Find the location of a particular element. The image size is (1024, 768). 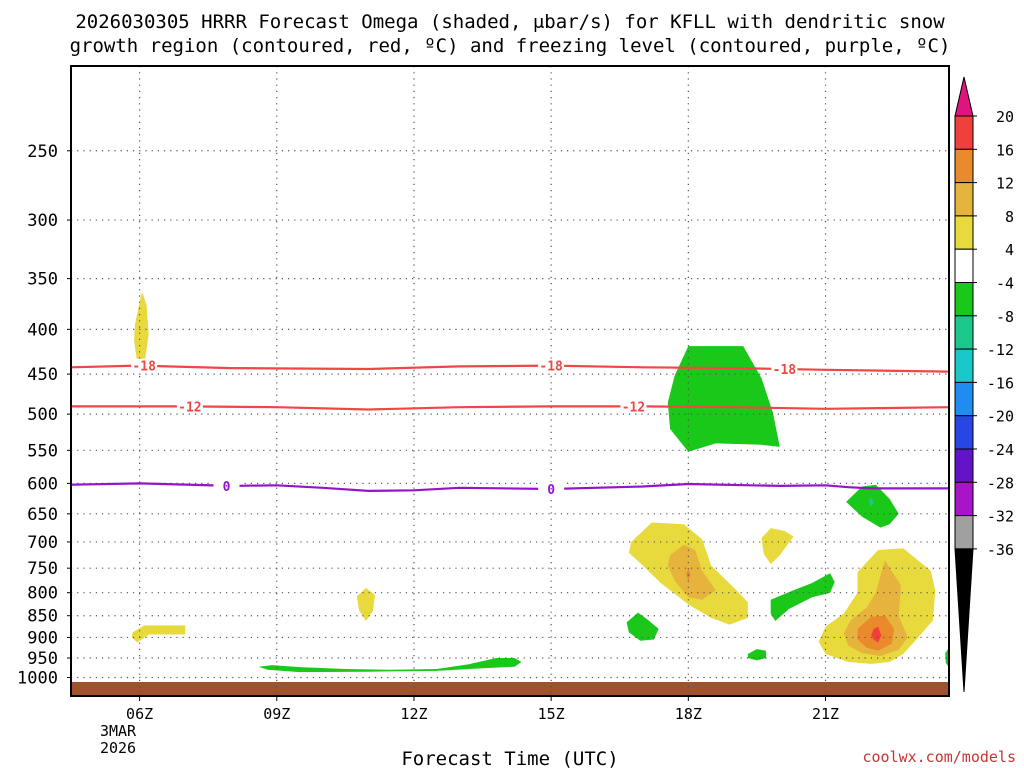

y-tick-label-850: 850 is located at coordinates (42, 617).